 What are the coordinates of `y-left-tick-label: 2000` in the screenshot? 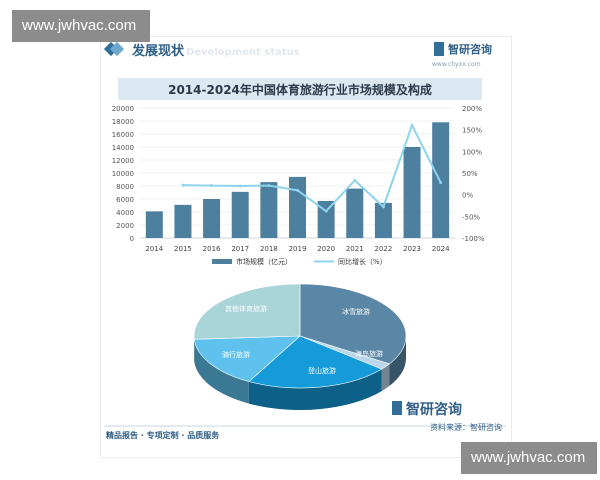 It's located at (125, 226).